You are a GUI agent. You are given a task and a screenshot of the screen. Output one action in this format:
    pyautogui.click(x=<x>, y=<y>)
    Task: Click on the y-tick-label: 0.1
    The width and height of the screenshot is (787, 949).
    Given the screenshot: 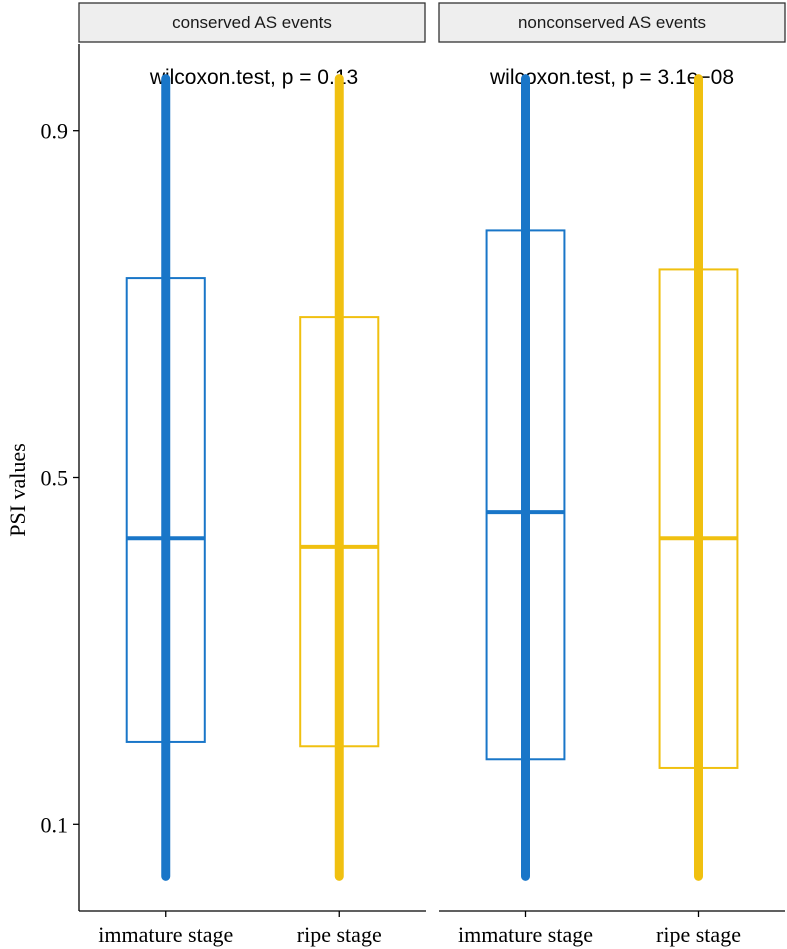 What is the action you would take?
    pyautogui.click(x=55, y=824)
    